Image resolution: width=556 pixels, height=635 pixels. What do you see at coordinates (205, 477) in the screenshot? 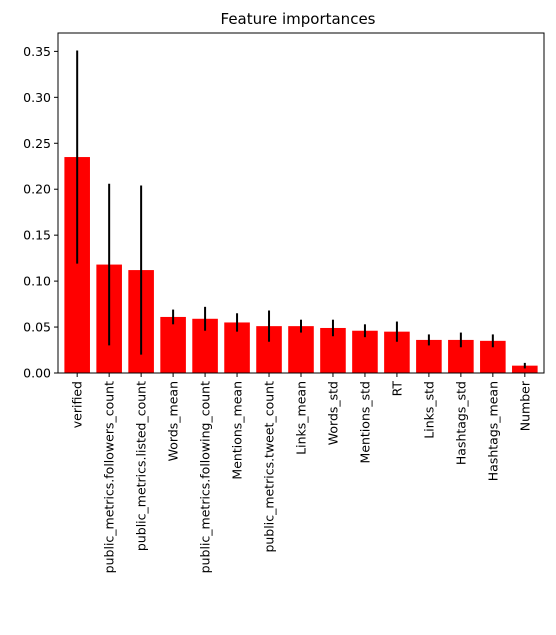
I see `x-tick-label: public_metrics.following_count` at bounding box center [205, 477].